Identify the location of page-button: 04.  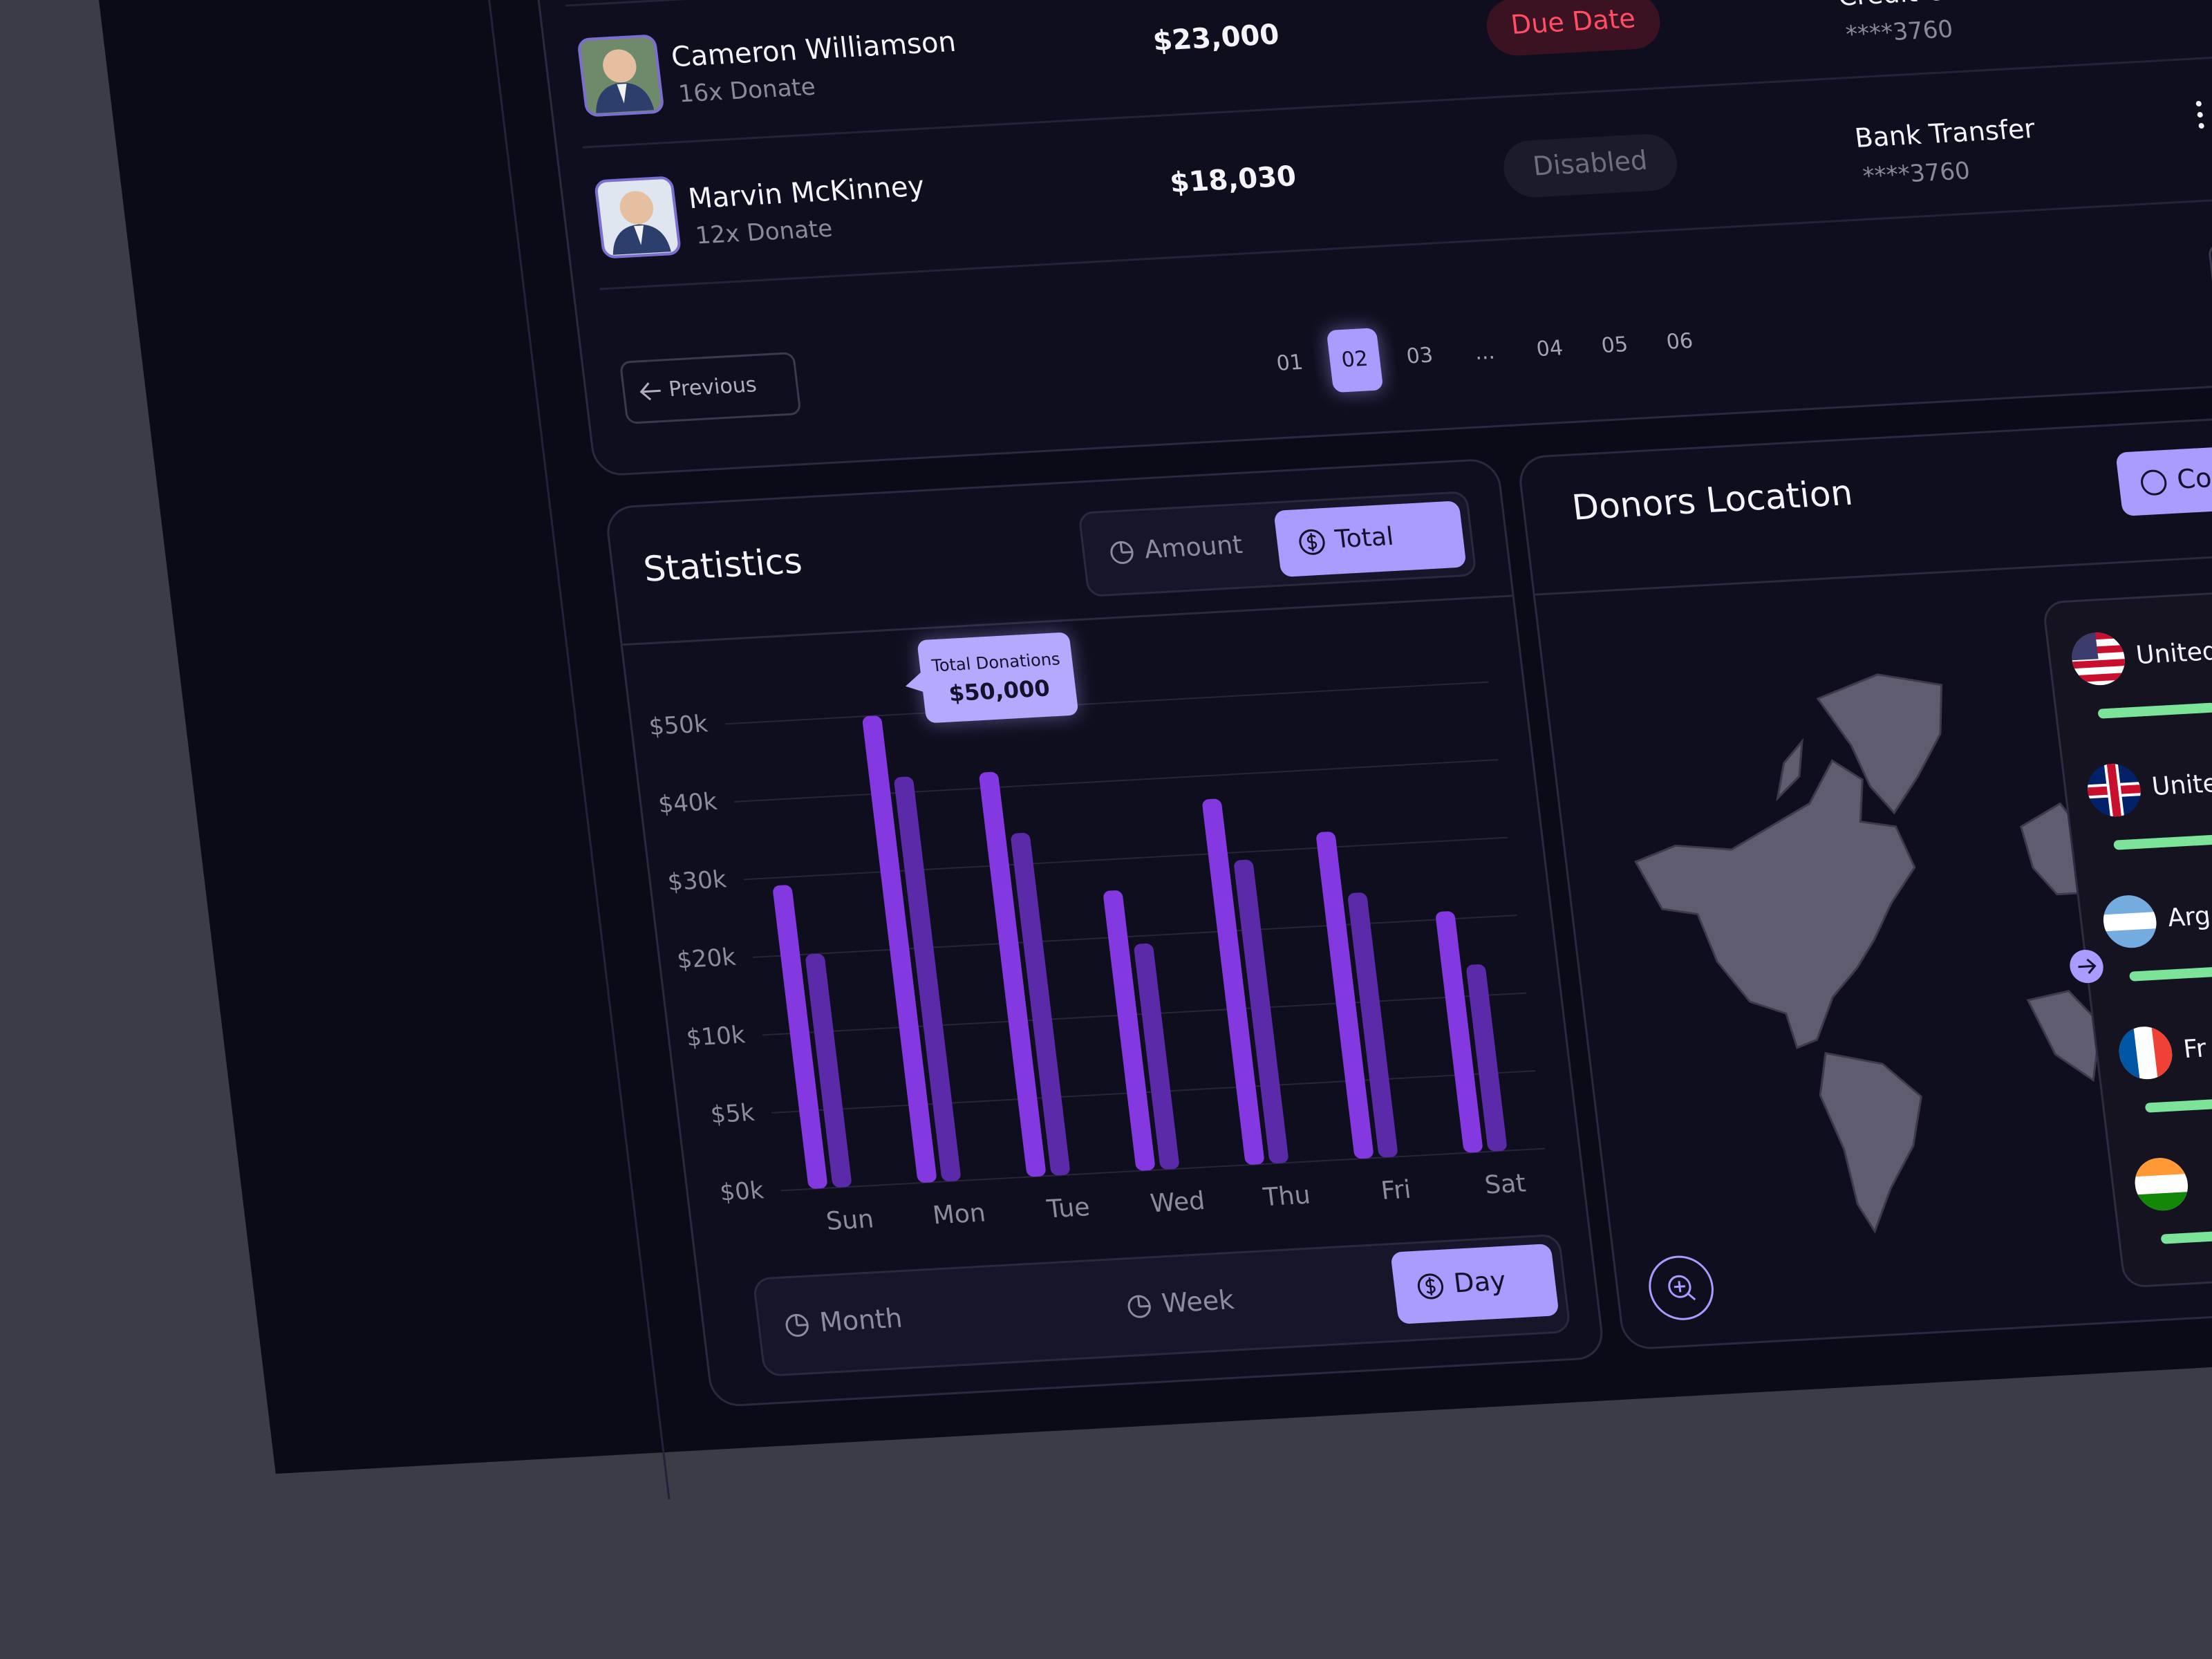
(1549, 349).